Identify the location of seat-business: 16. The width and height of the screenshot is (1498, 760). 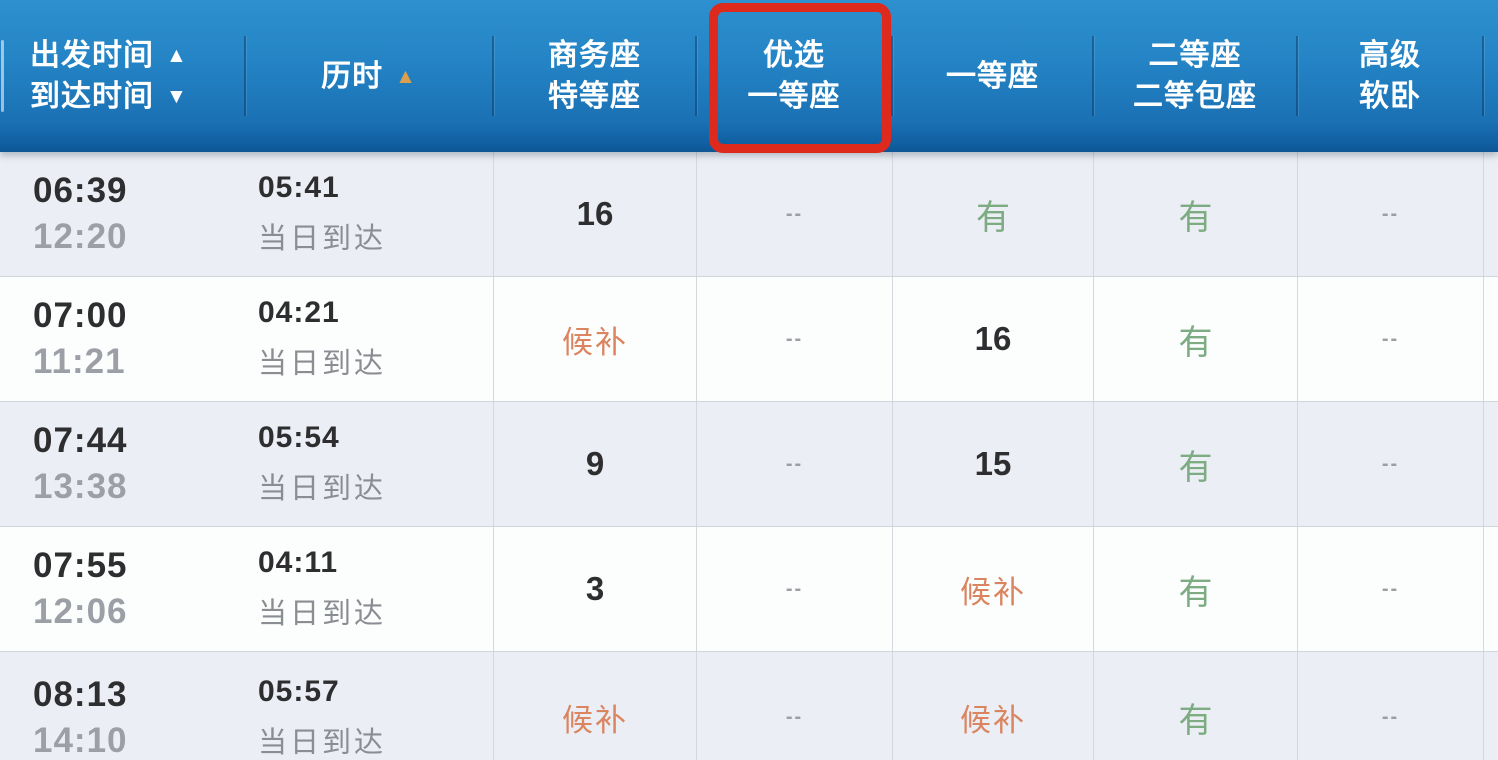
(594, 214).